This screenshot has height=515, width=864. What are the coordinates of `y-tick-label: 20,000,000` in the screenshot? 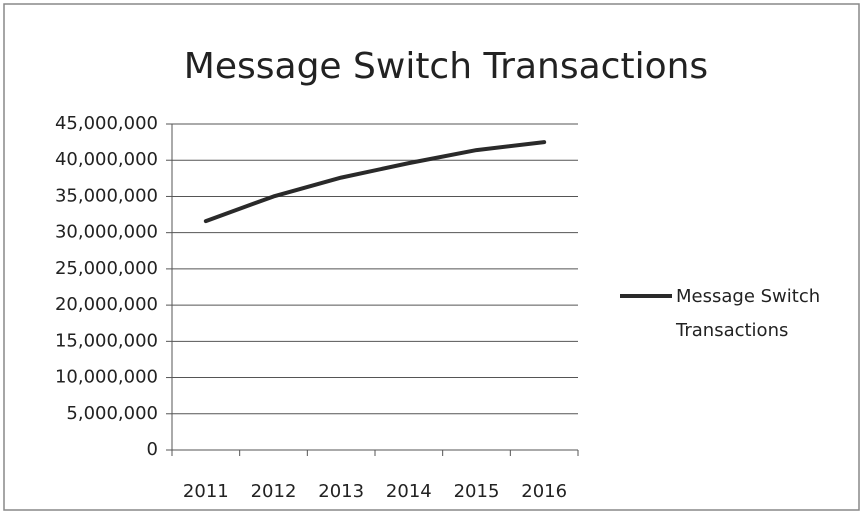 It's located at (106, 304).